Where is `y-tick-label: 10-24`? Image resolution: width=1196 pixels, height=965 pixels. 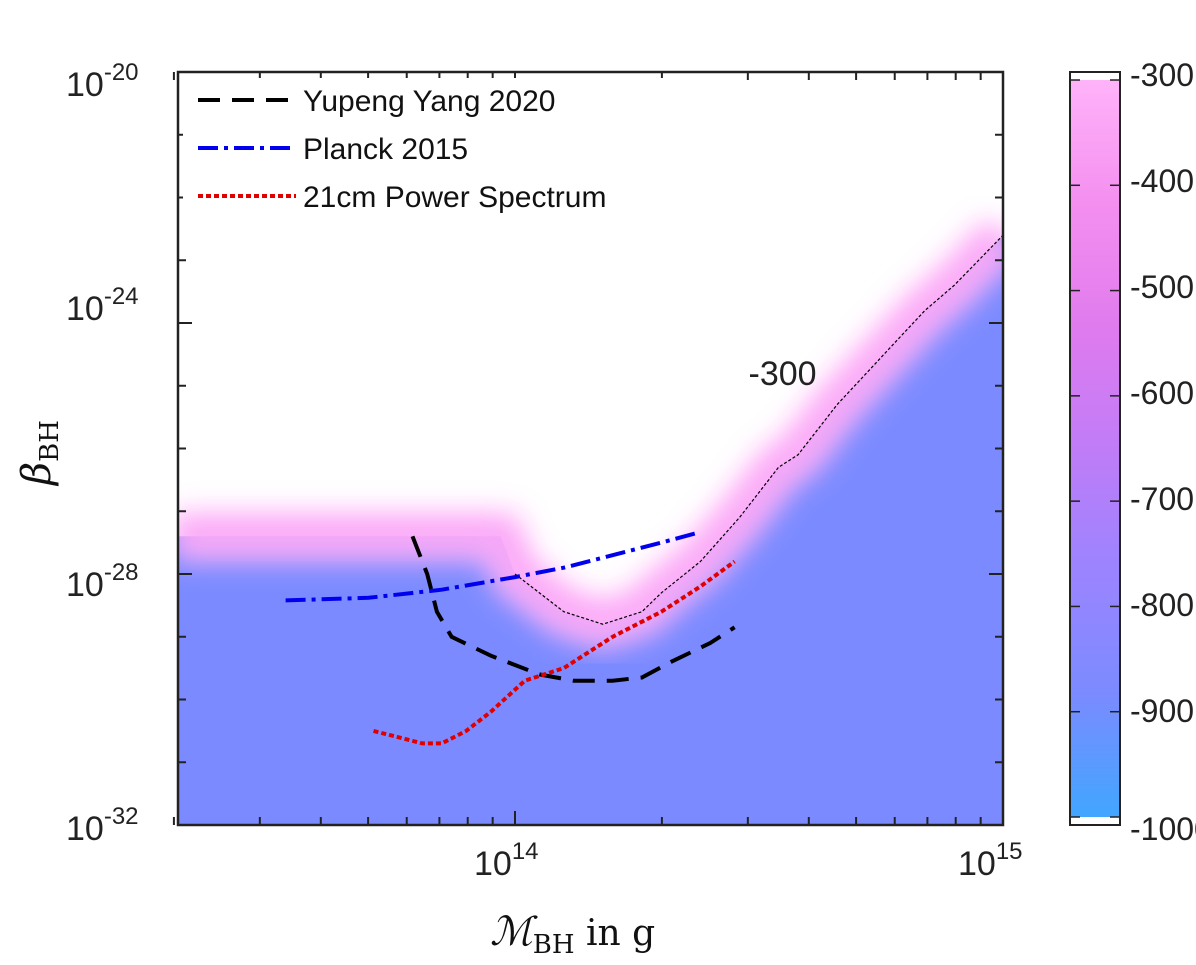 y-tick-label: 10-24 is located at coordinates (102, 305).